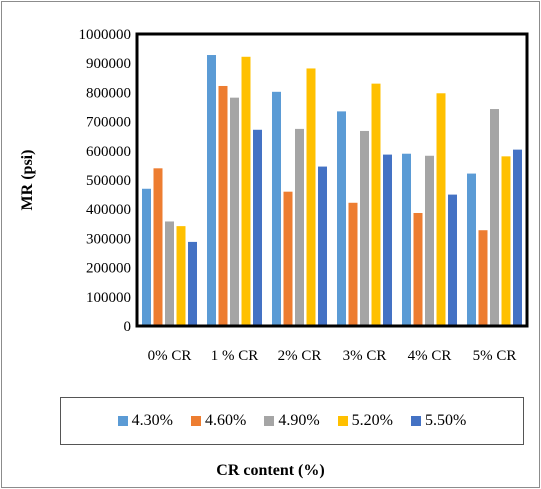  I want to click on legend-item: 5.50%, so click(438, 421).